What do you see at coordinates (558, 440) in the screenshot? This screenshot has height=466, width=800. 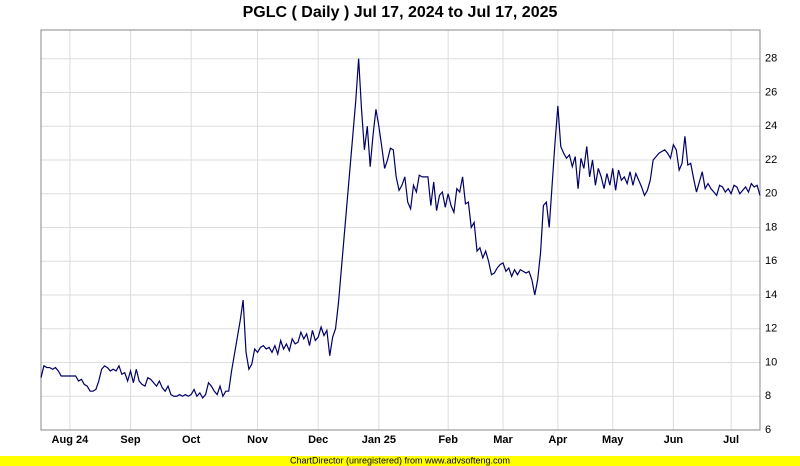 I see `x-tick-label: Apr` at bounding box center [558, 440].